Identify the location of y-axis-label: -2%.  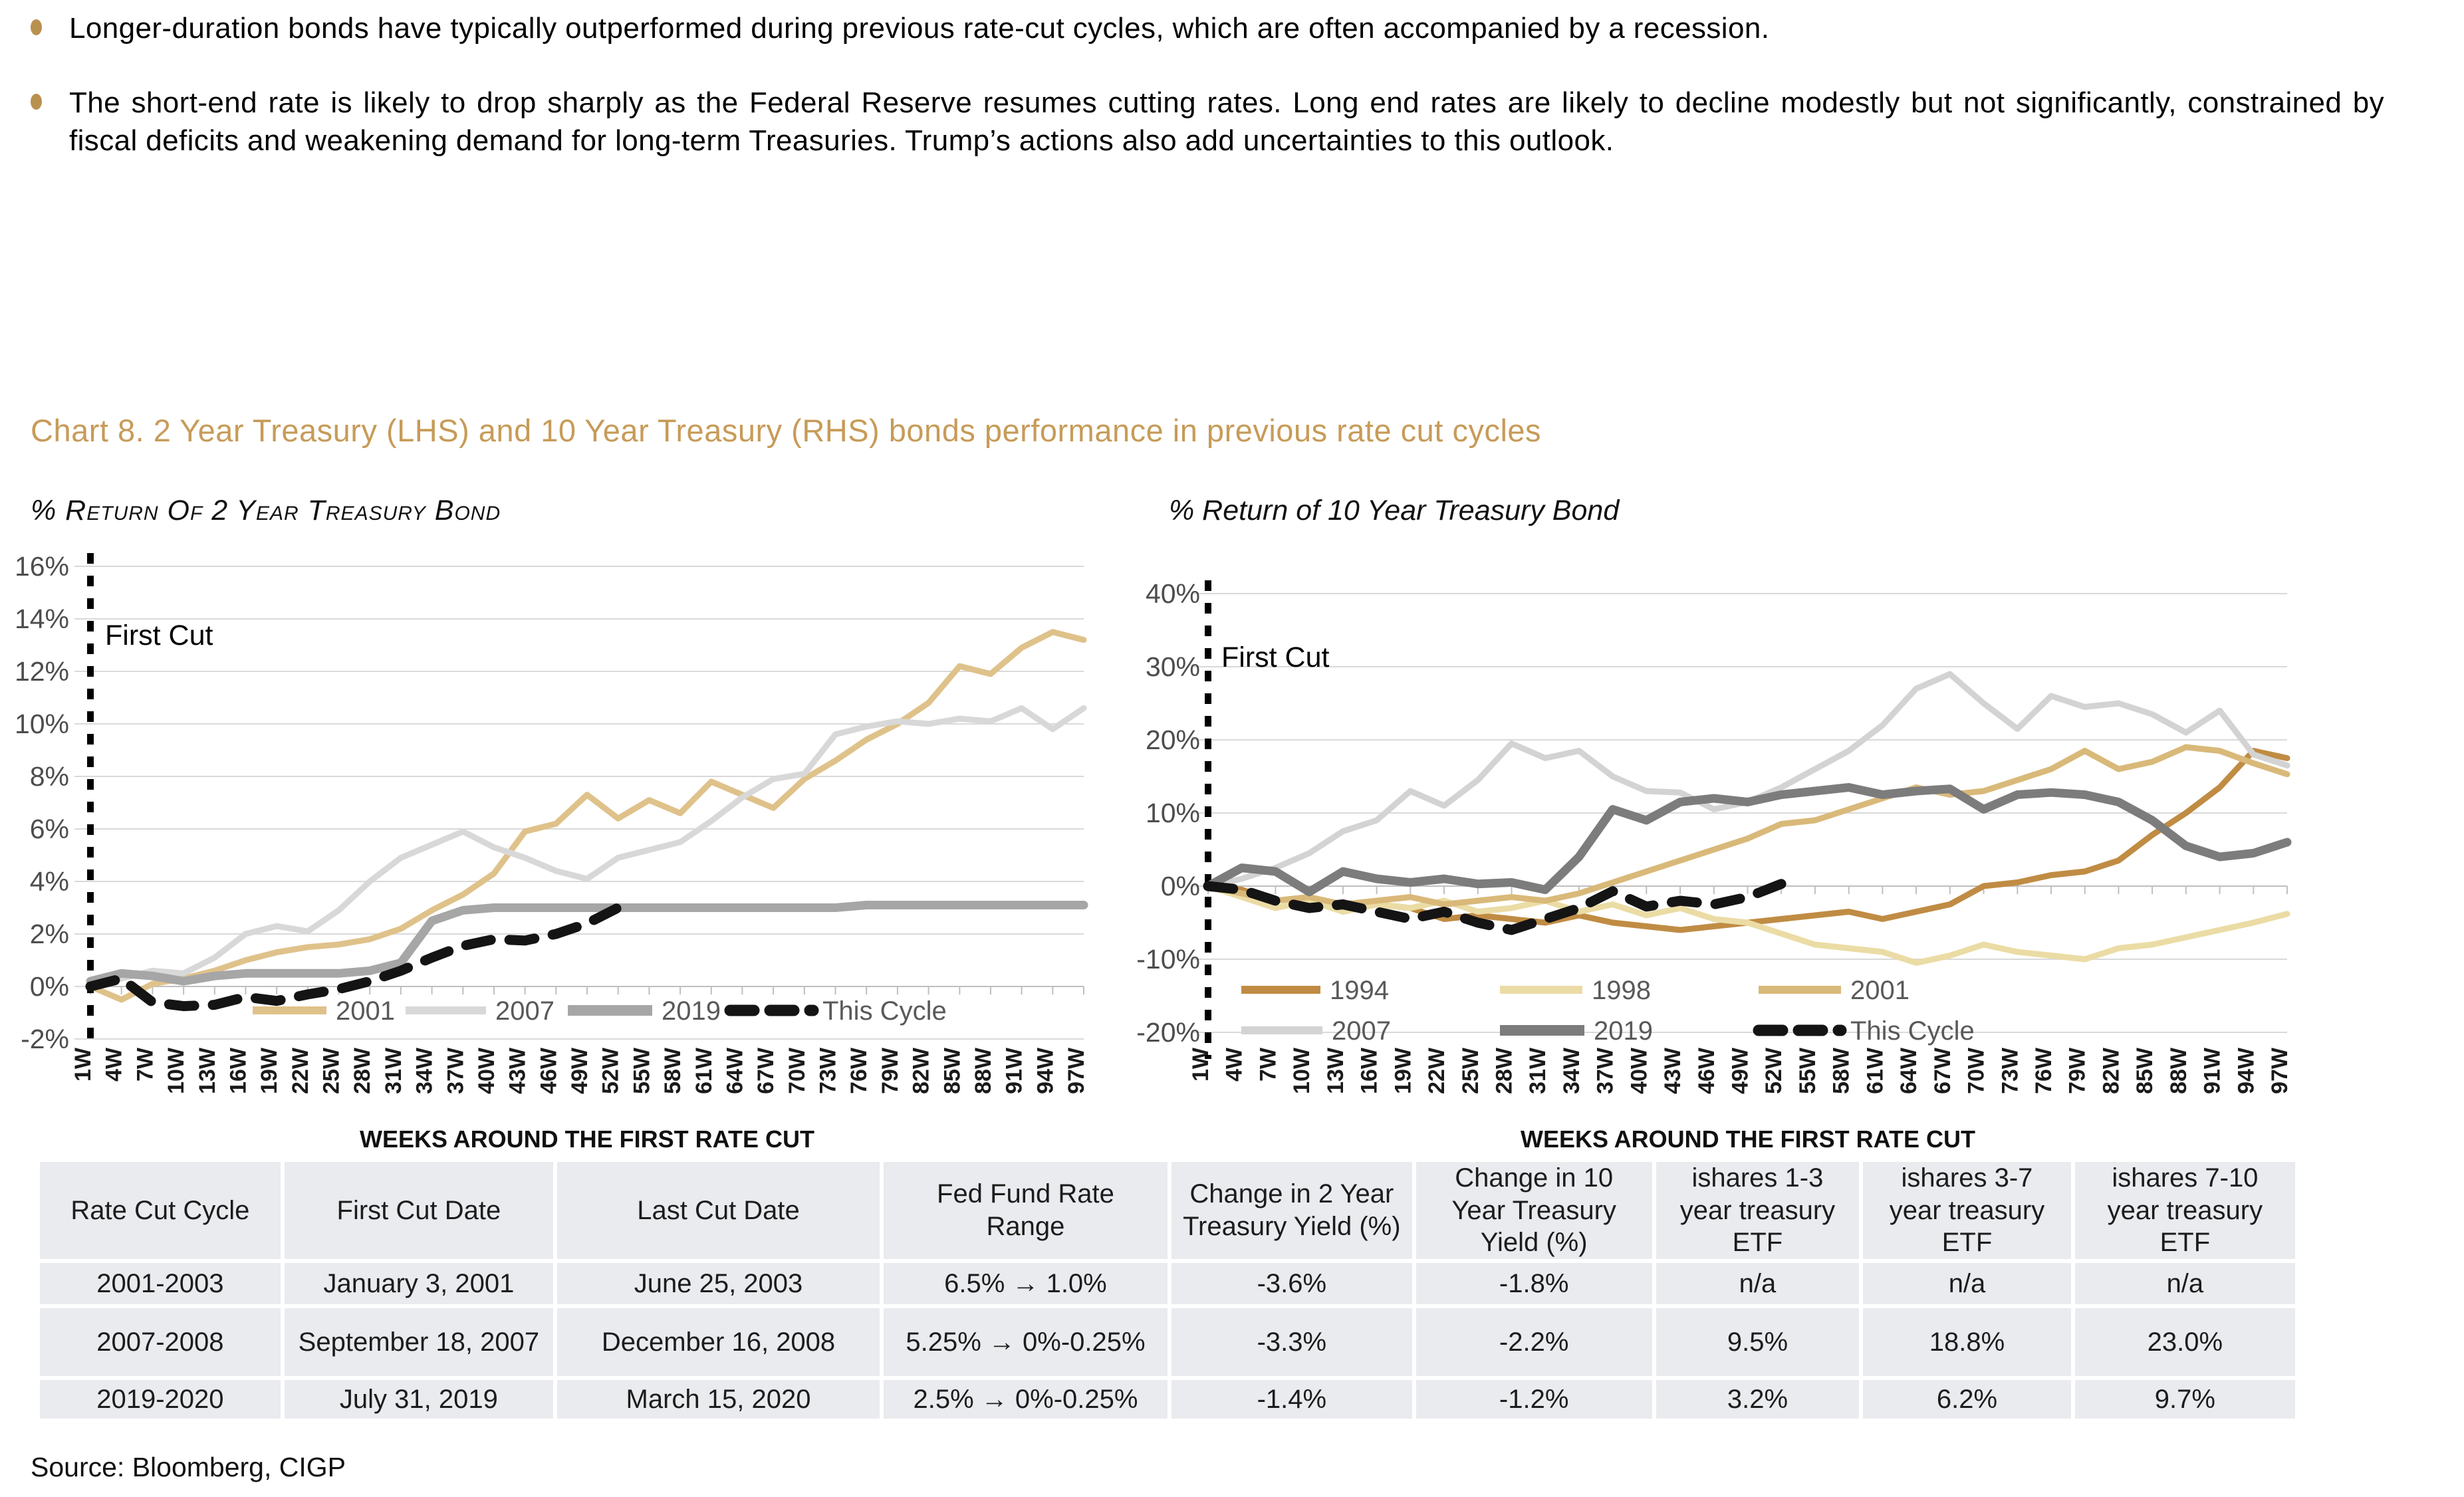
(45, 1039).